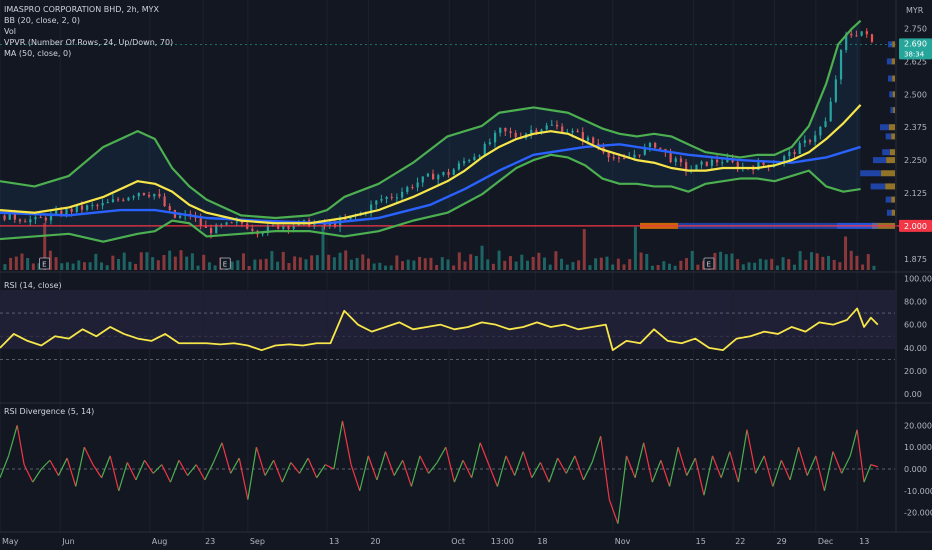 The image size is (932, 550). Describe the element at coordinates (915, 43) in the screenshot. I see `last-price-label: 2.690` at that location.